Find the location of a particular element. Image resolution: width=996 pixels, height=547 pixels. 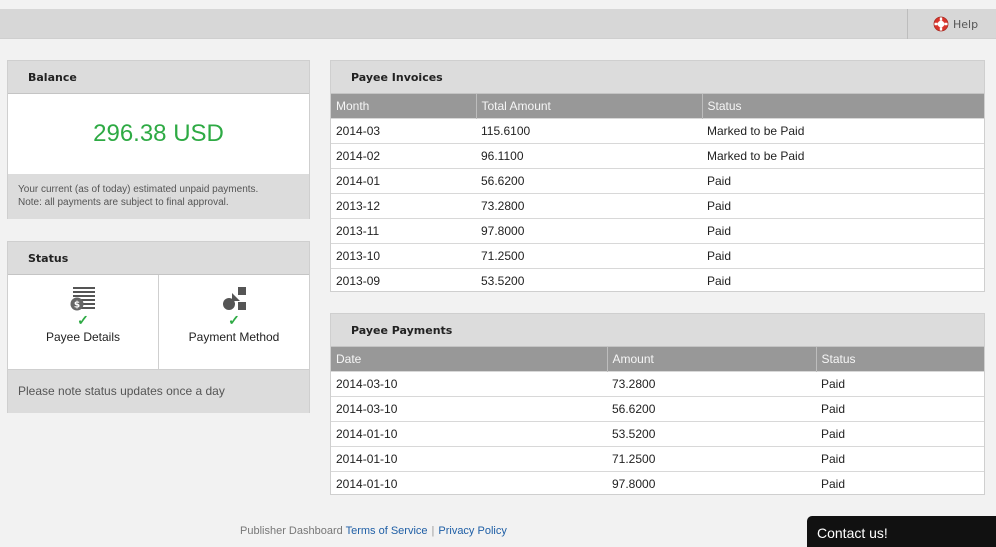

dollar-document-icon: $ is located at coordinates (82, 299).